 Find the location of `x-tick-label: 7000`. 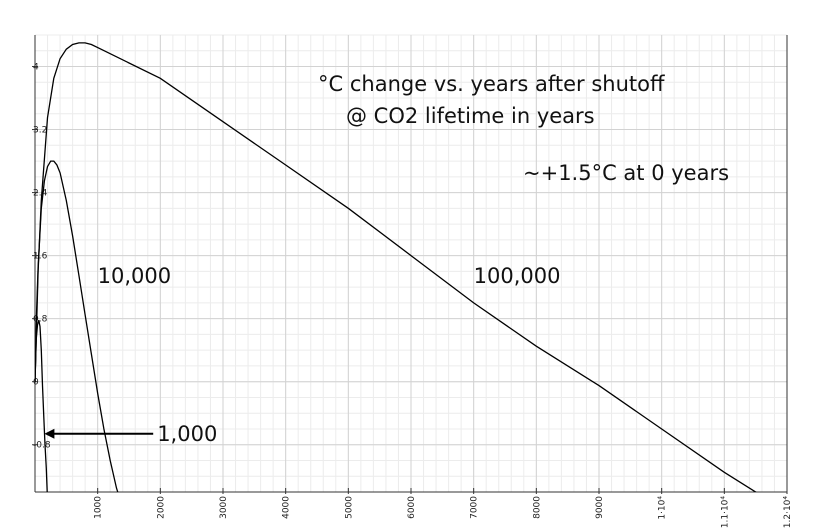

x-tick-label: 7000 is located at coordinates (475, 507).